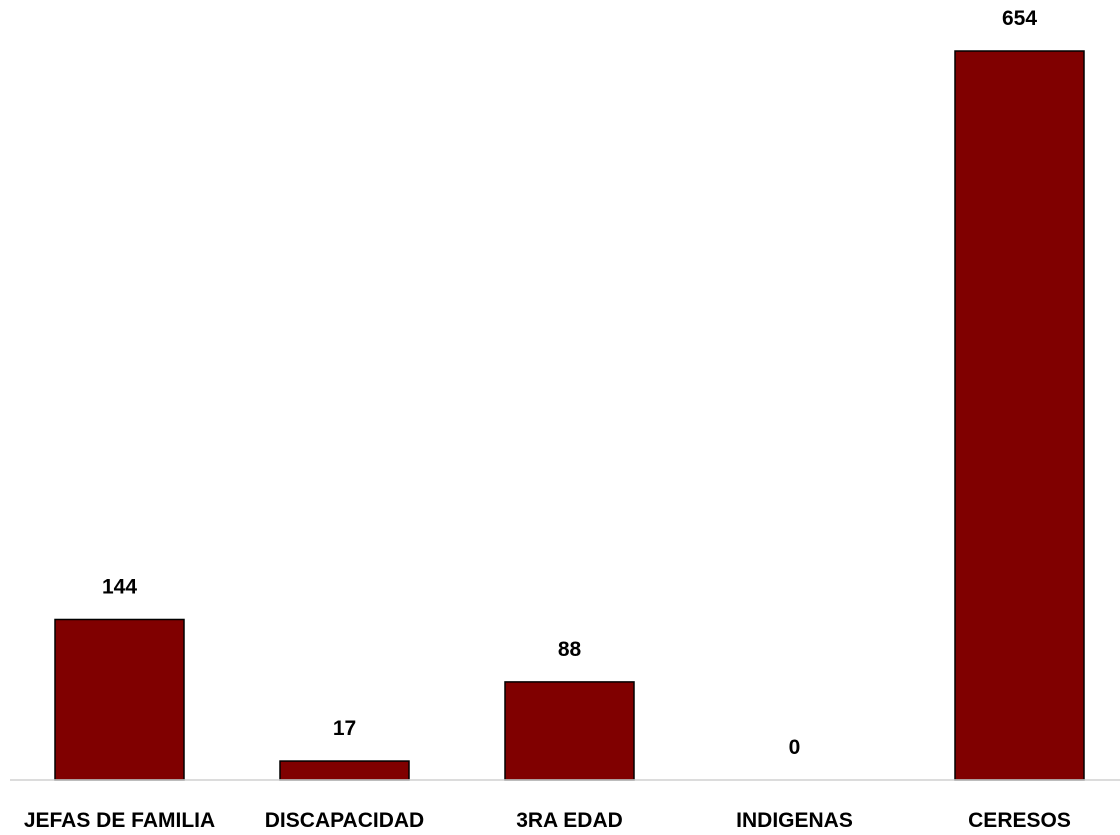 This screenshot has width=1120, height=835. Describe the element at coordinates (119, 820) in the screenshot. I see `x-tick-label: JEFAS DE FAMILIA` at that location.